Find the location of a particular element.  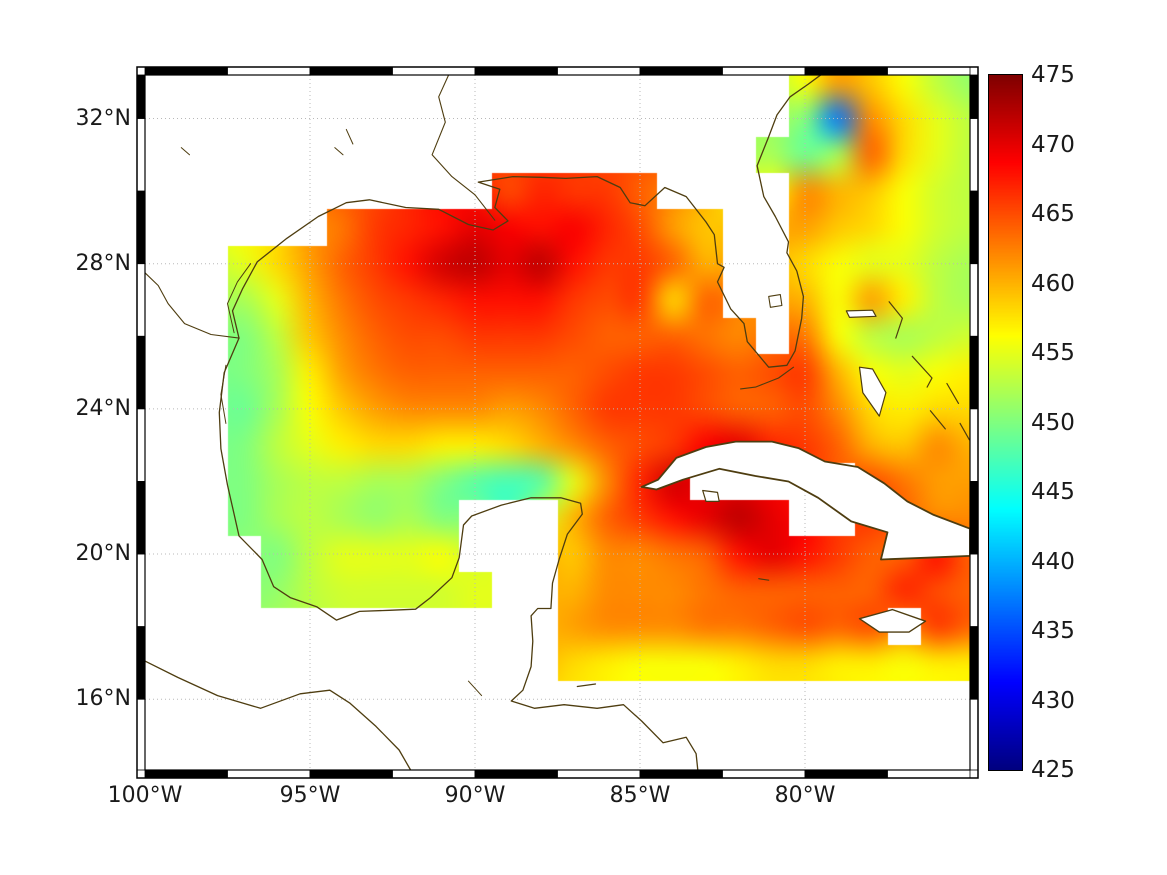

x-tick-label: 95°W is located at coordinates (310, 795).